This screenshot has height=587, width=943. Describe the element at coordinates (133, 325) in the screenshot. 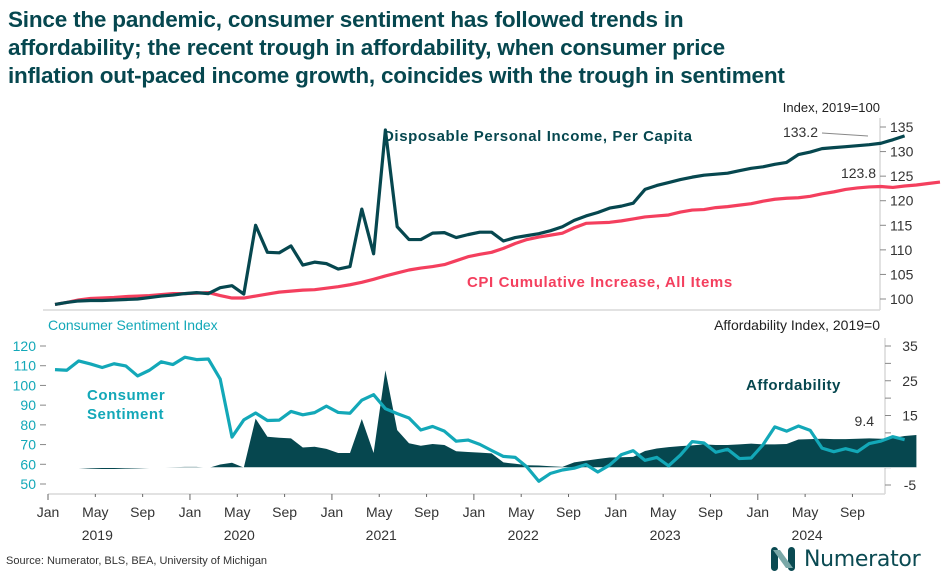

I see `sentiment-axis-label: Consumer Sentiment Index` at that location.